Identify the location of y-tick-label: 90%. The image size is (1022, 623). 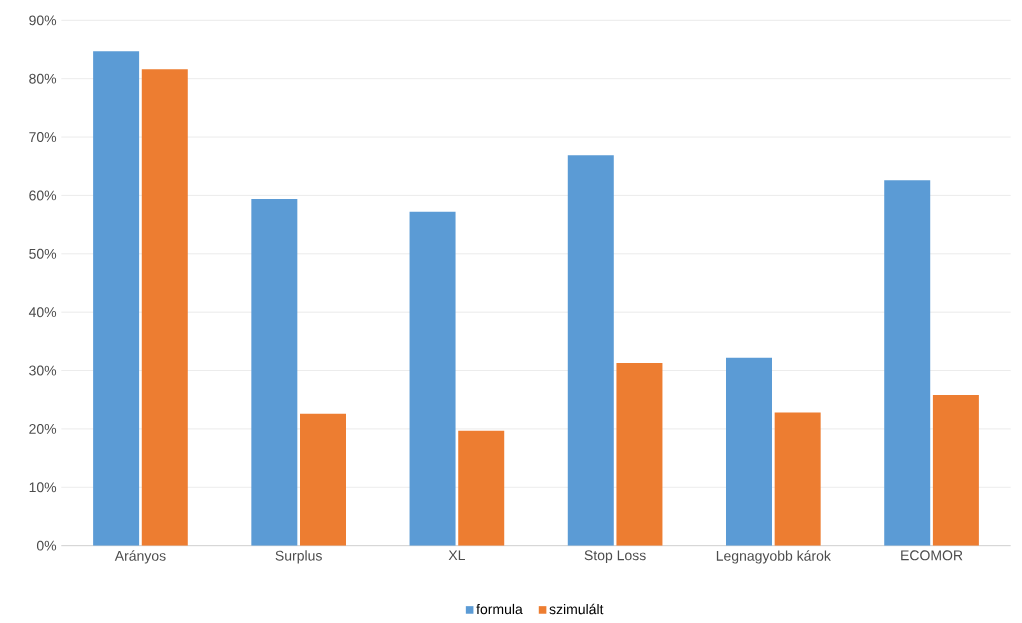
(43, 20).